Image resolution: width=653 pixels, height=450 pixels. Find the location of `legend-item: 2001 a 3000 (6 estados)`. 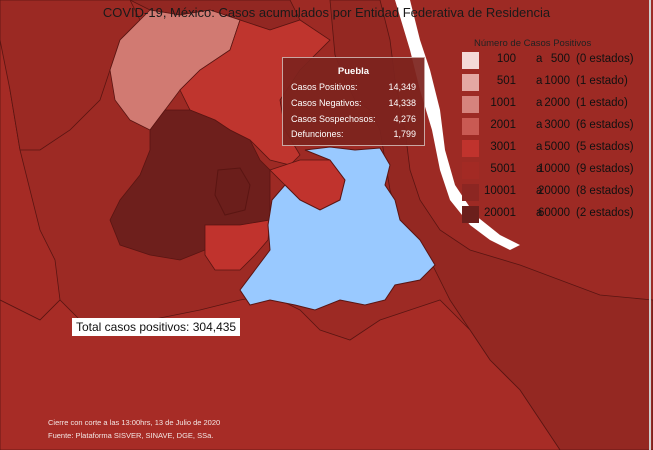

legend-item: 2001 a 3000 (6 estados) is located at coordinates (553, 126).